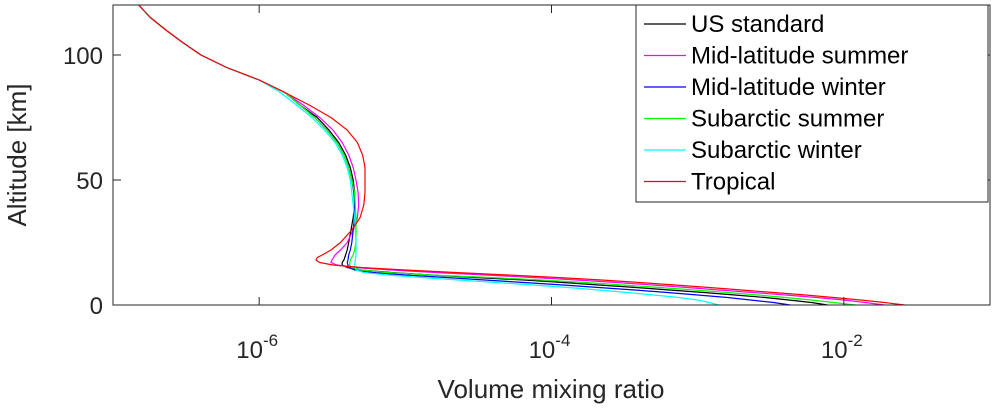  Describe the element at coordinates (776, 150) in the screenshot. I see `legend-label: Subarctic winter` at that location.